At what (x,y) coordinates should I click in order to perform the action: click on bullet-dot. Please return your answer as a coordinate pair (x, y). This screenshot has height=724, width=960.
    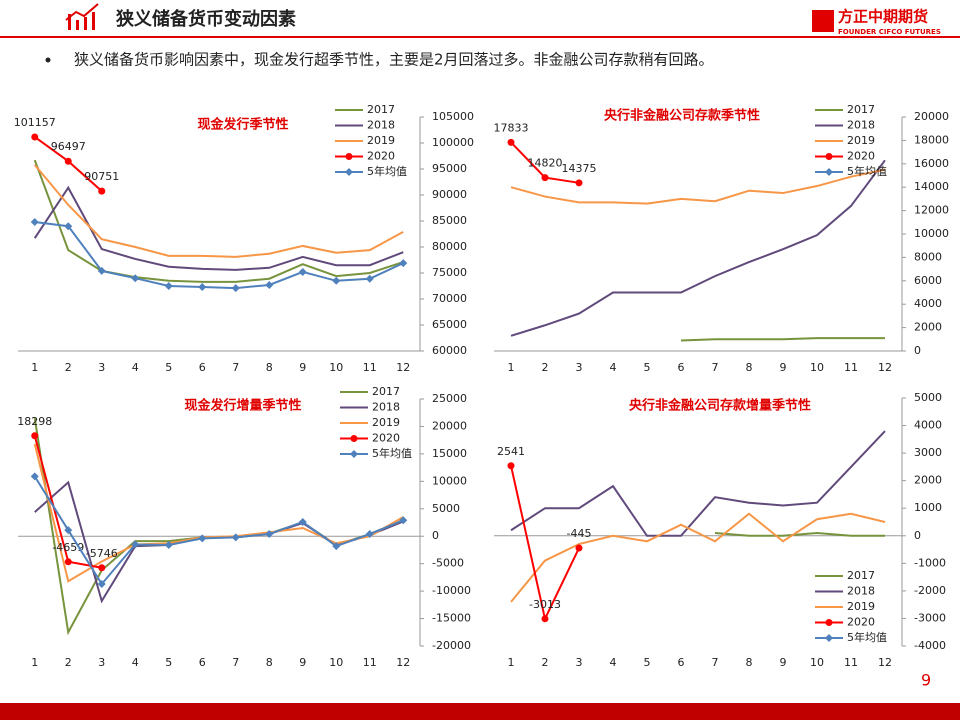
    Looking at the image, I should click on (48, 60).